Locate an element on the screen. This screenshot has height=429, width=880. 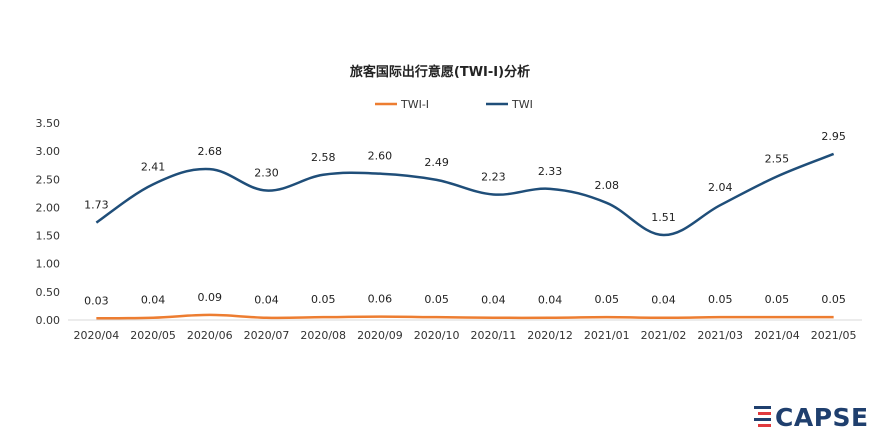
series-line-twi-i is located at coordinates (465, 316).